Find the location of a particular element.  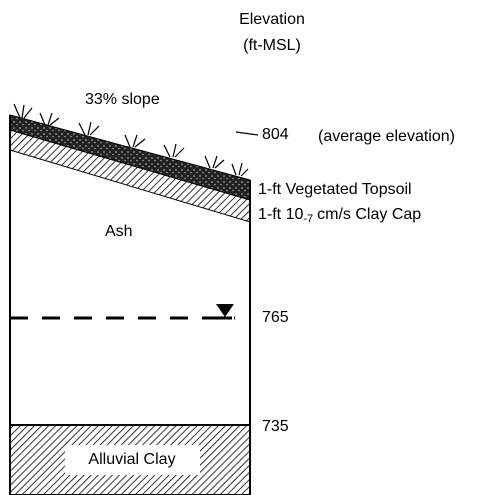

grass is located at coordinates (131, 140).